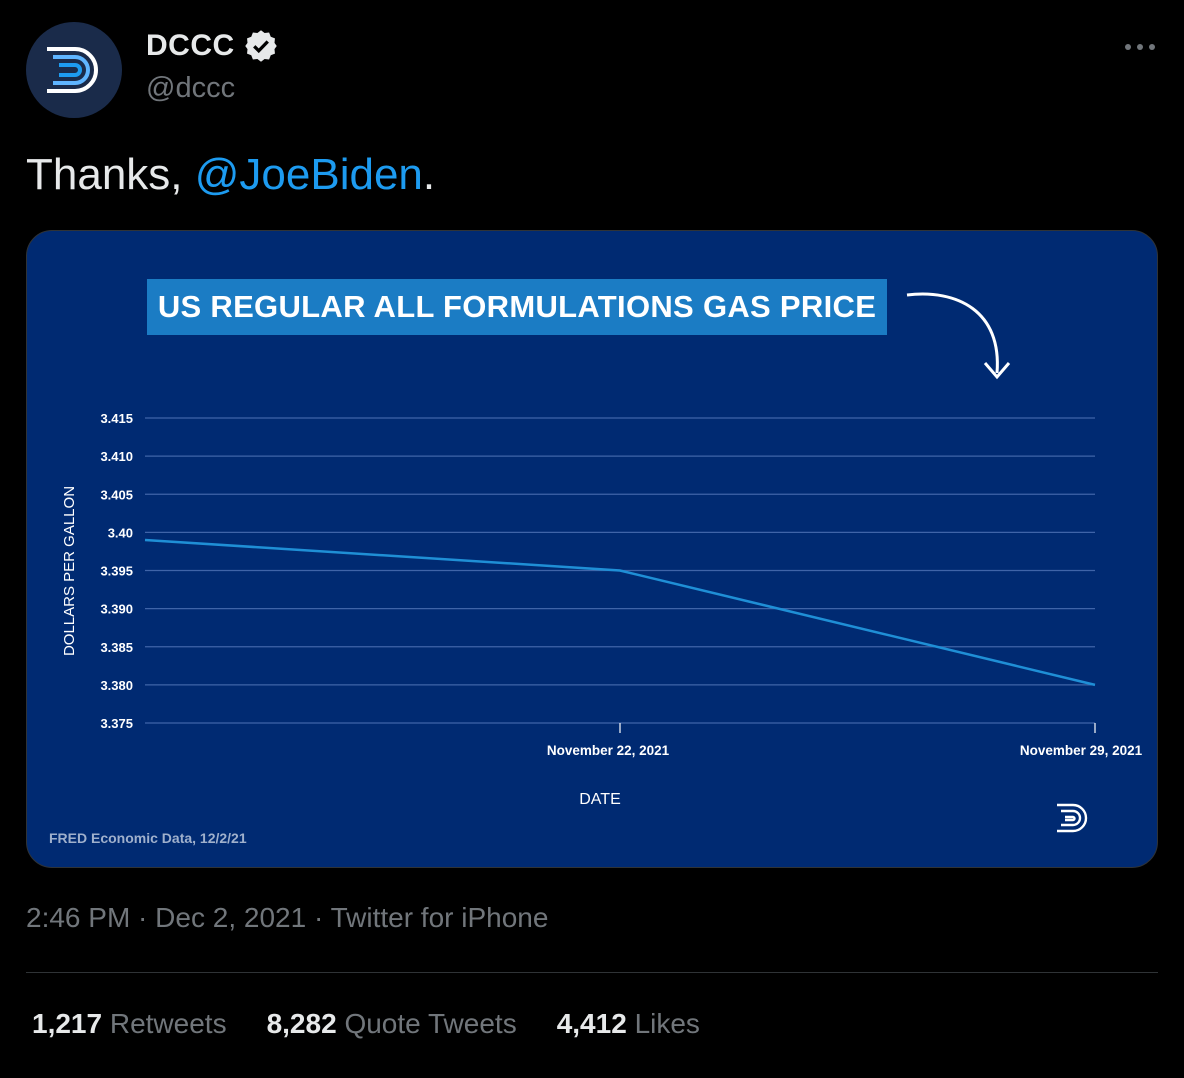 The width and height of the screenshot is (1184, 1078). What do you see at coordinates (667, 1023) in the screenshot?
I see `likes-label: Likes` at bounding box center [667, 1023].